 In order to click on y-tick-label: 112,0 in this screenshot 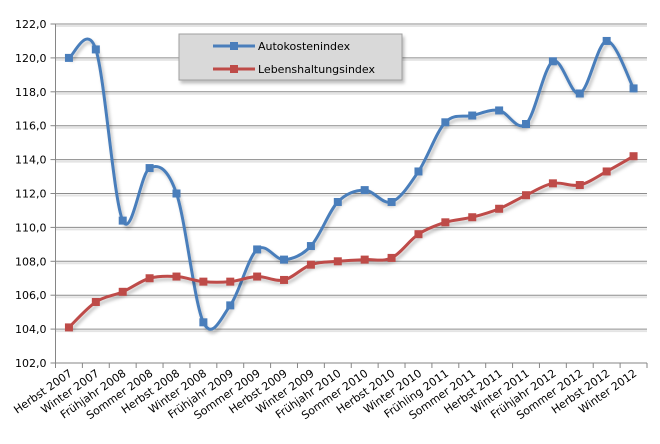, I will do `click(31, 194)`.